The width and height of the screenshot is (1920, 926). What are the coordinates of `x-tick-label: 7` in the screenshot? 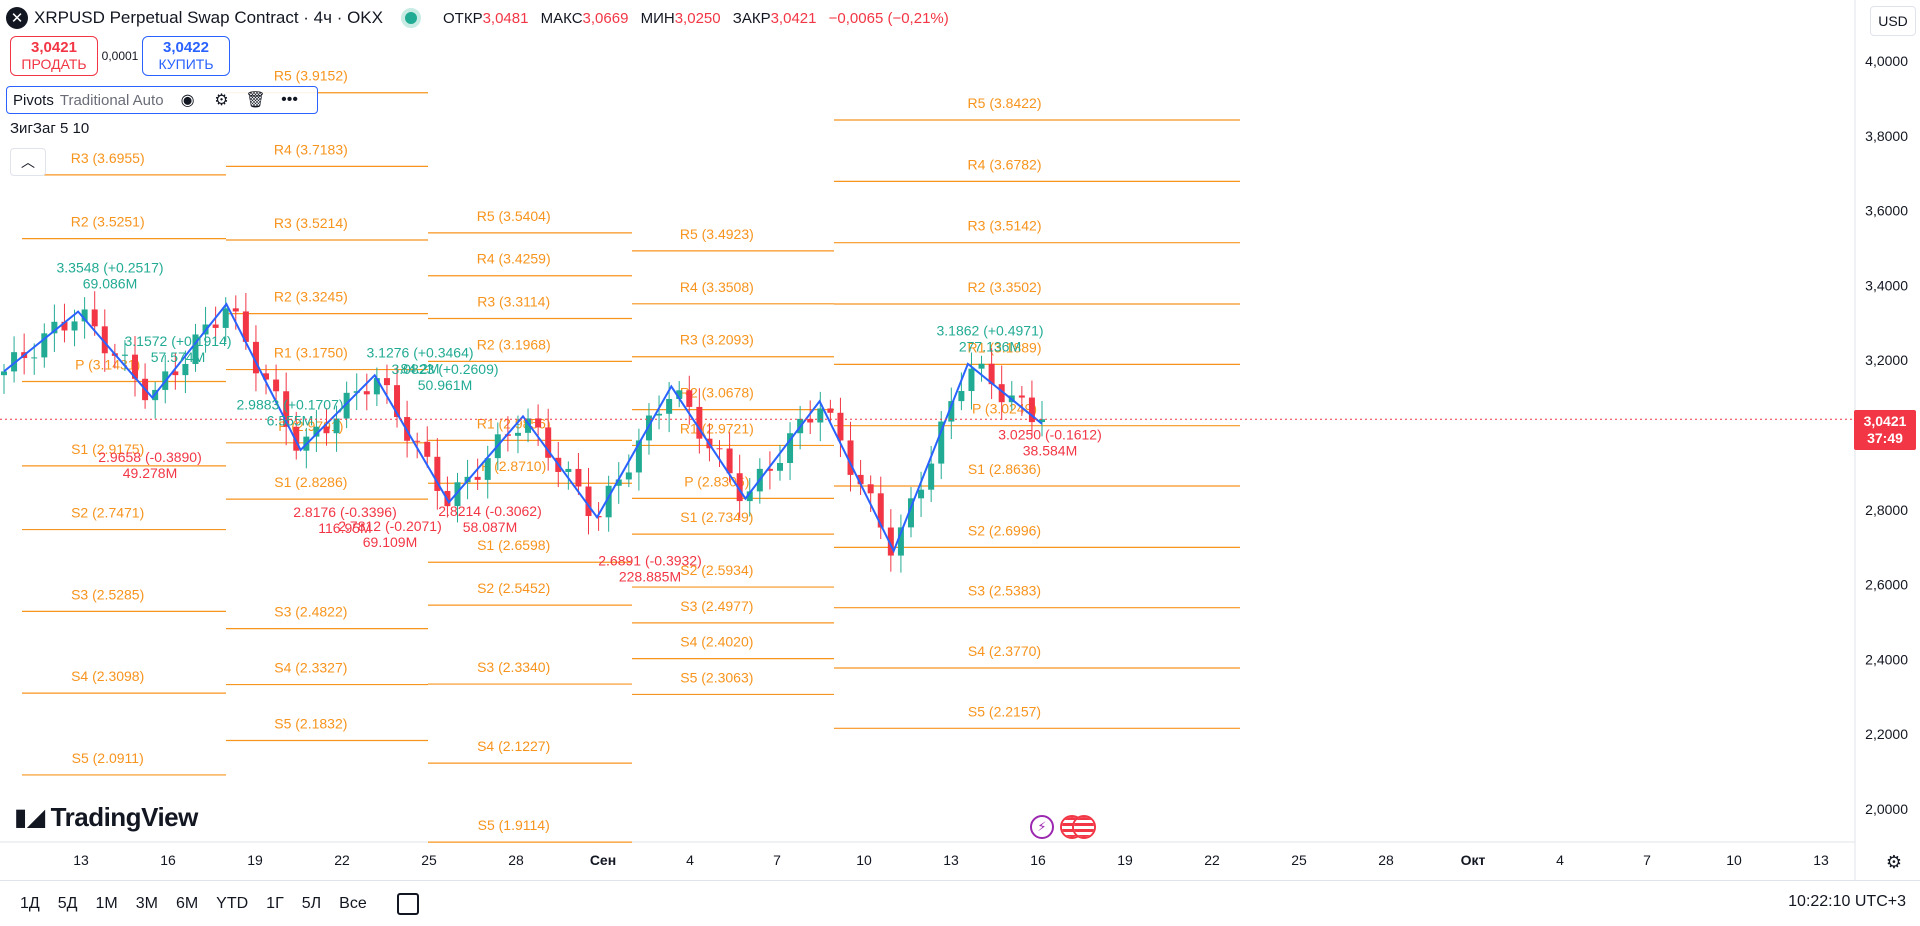 It's located at (1647, 860).